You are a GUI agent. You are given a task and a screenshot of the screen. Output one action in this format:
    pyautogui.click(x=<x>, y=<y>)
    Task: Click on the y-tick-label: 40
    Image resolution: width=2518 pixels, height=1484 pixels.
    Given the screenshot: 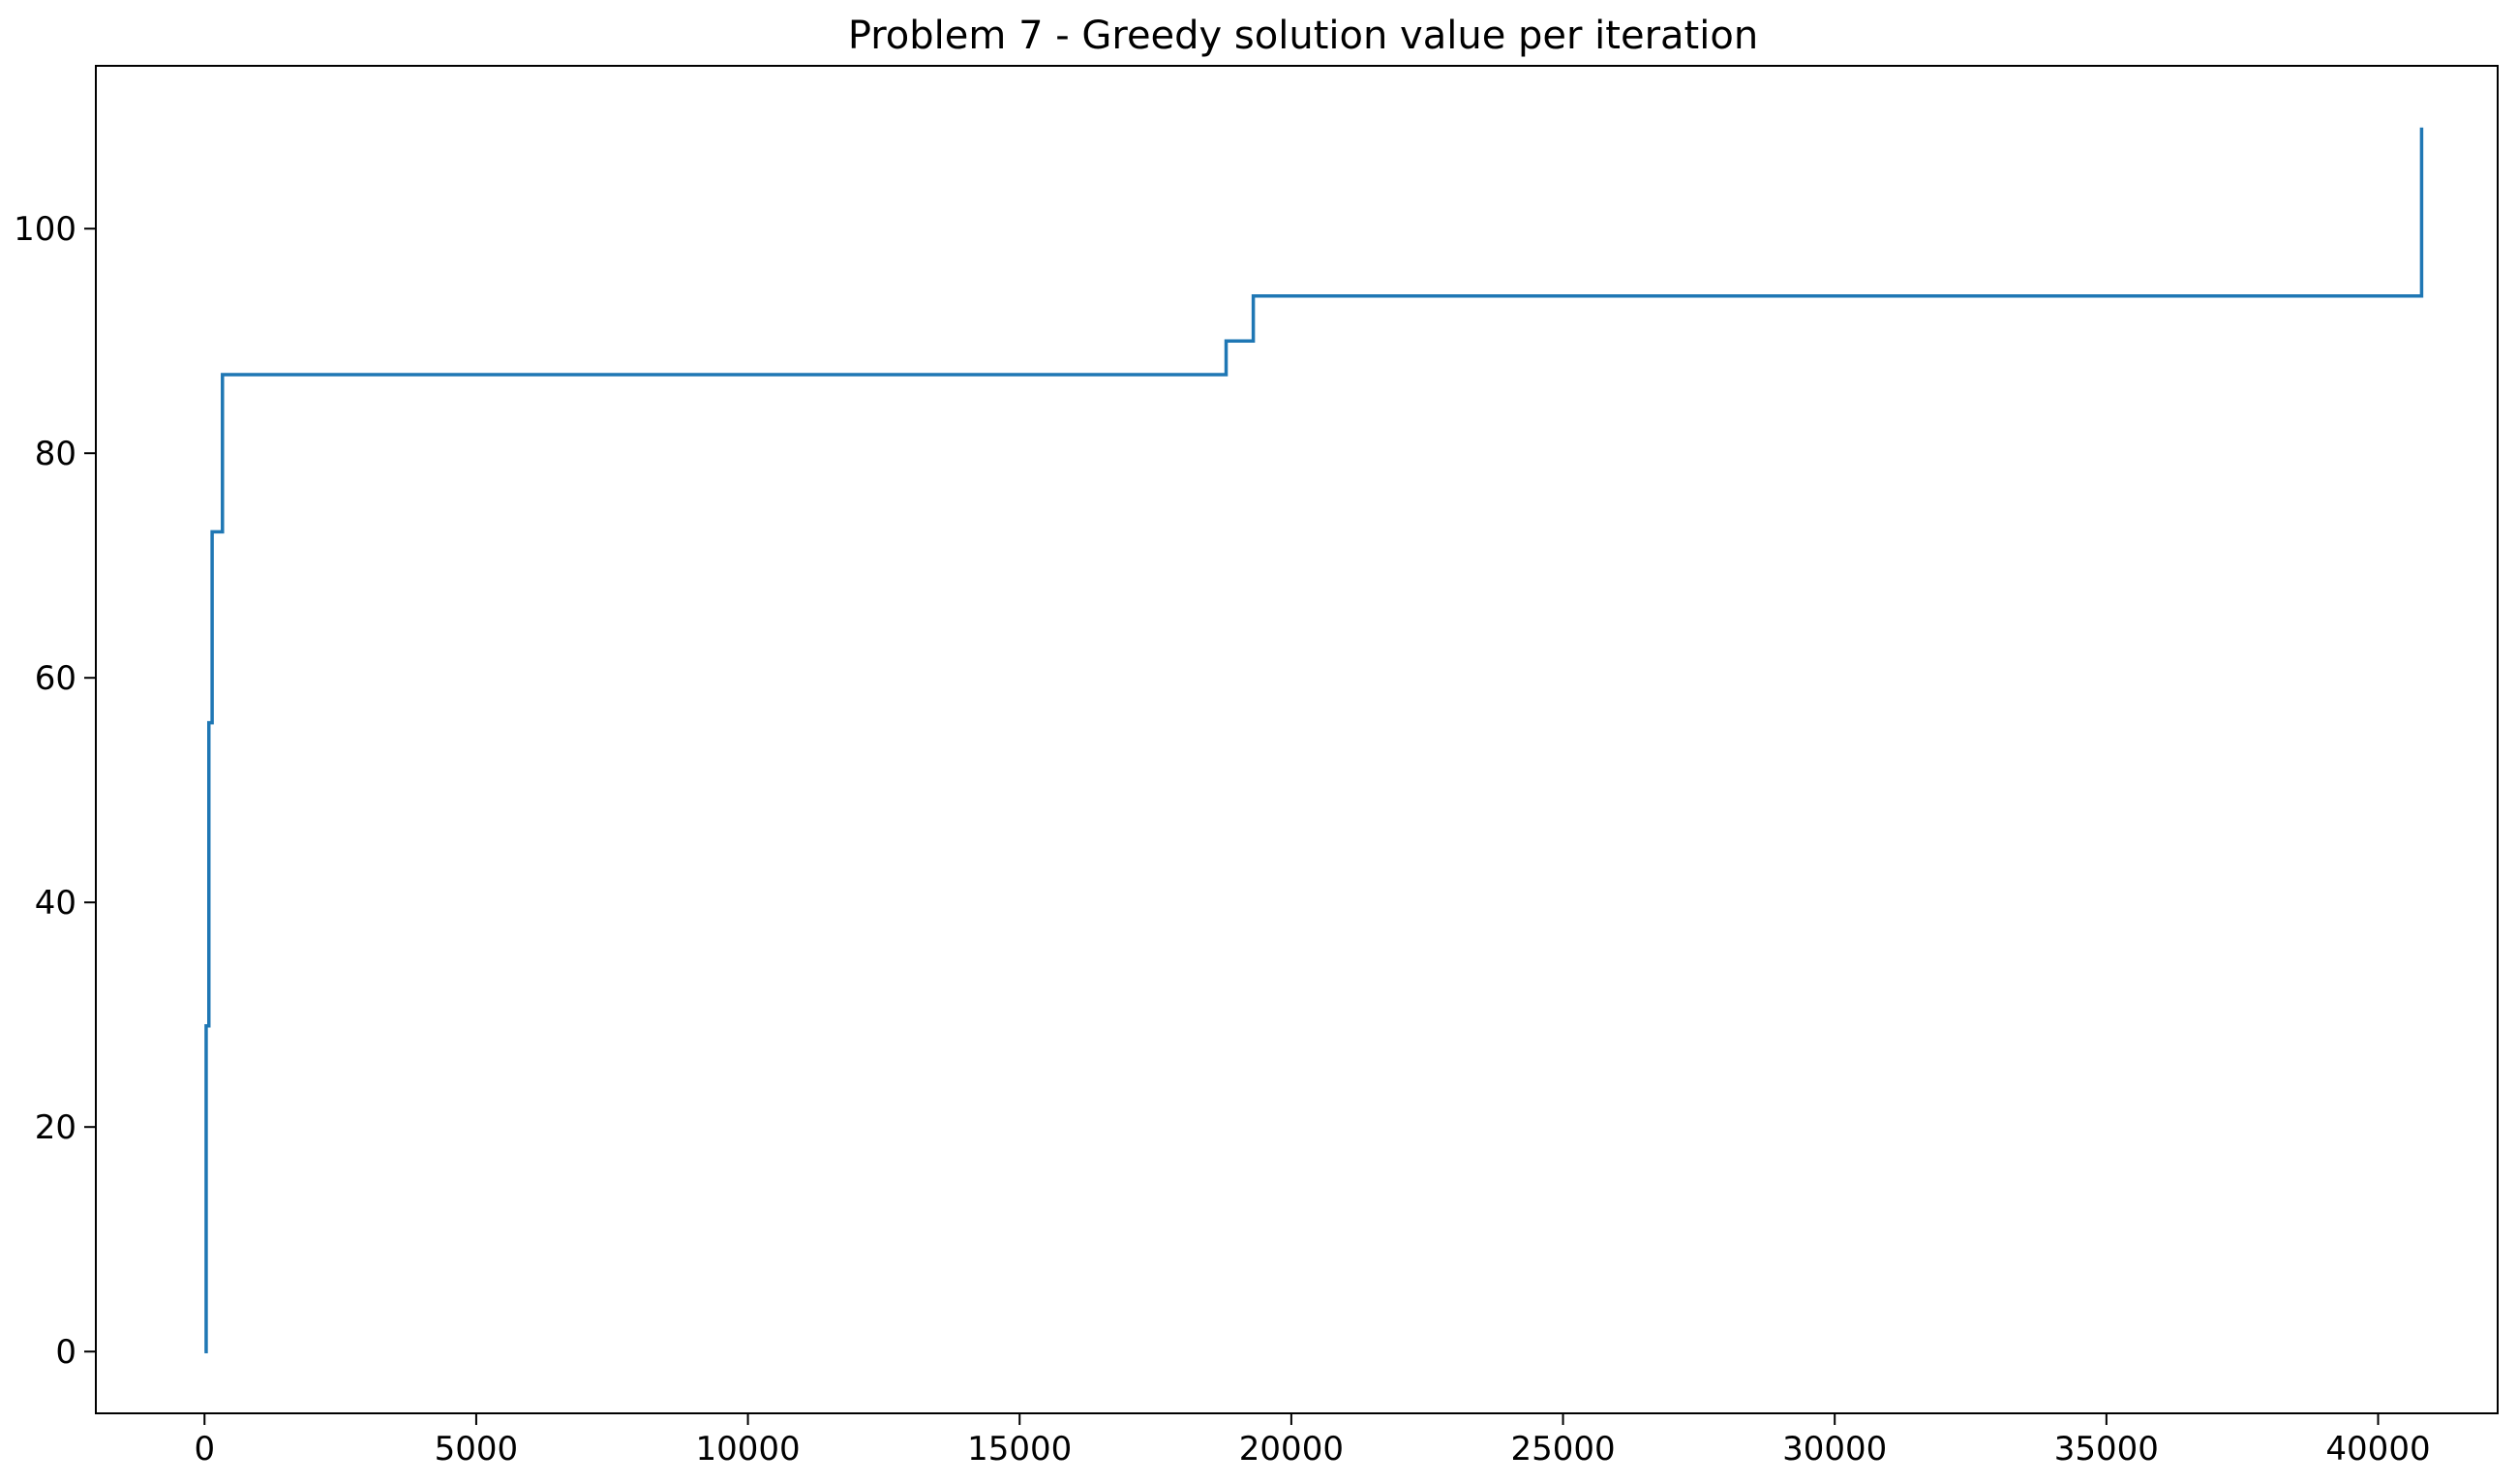 What is the action you would take?
    pyautogui.click(x=55, y=903)
    